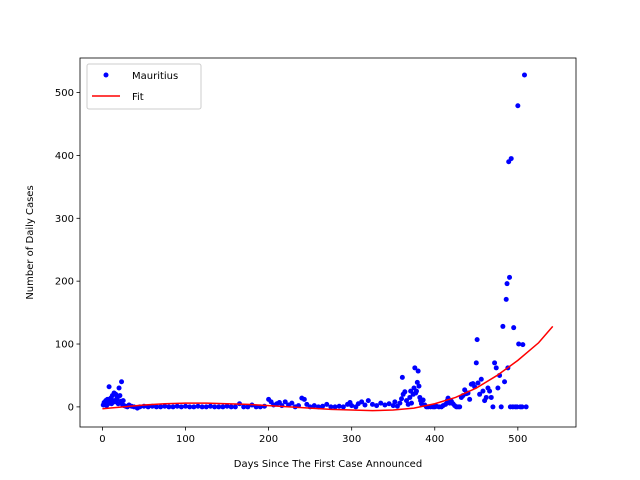 The image size is (640, 480). Describe the element at coordinates (313, 436) in the screenshot. I see `x-axis: 0 100 200 300 400 500` at that location.